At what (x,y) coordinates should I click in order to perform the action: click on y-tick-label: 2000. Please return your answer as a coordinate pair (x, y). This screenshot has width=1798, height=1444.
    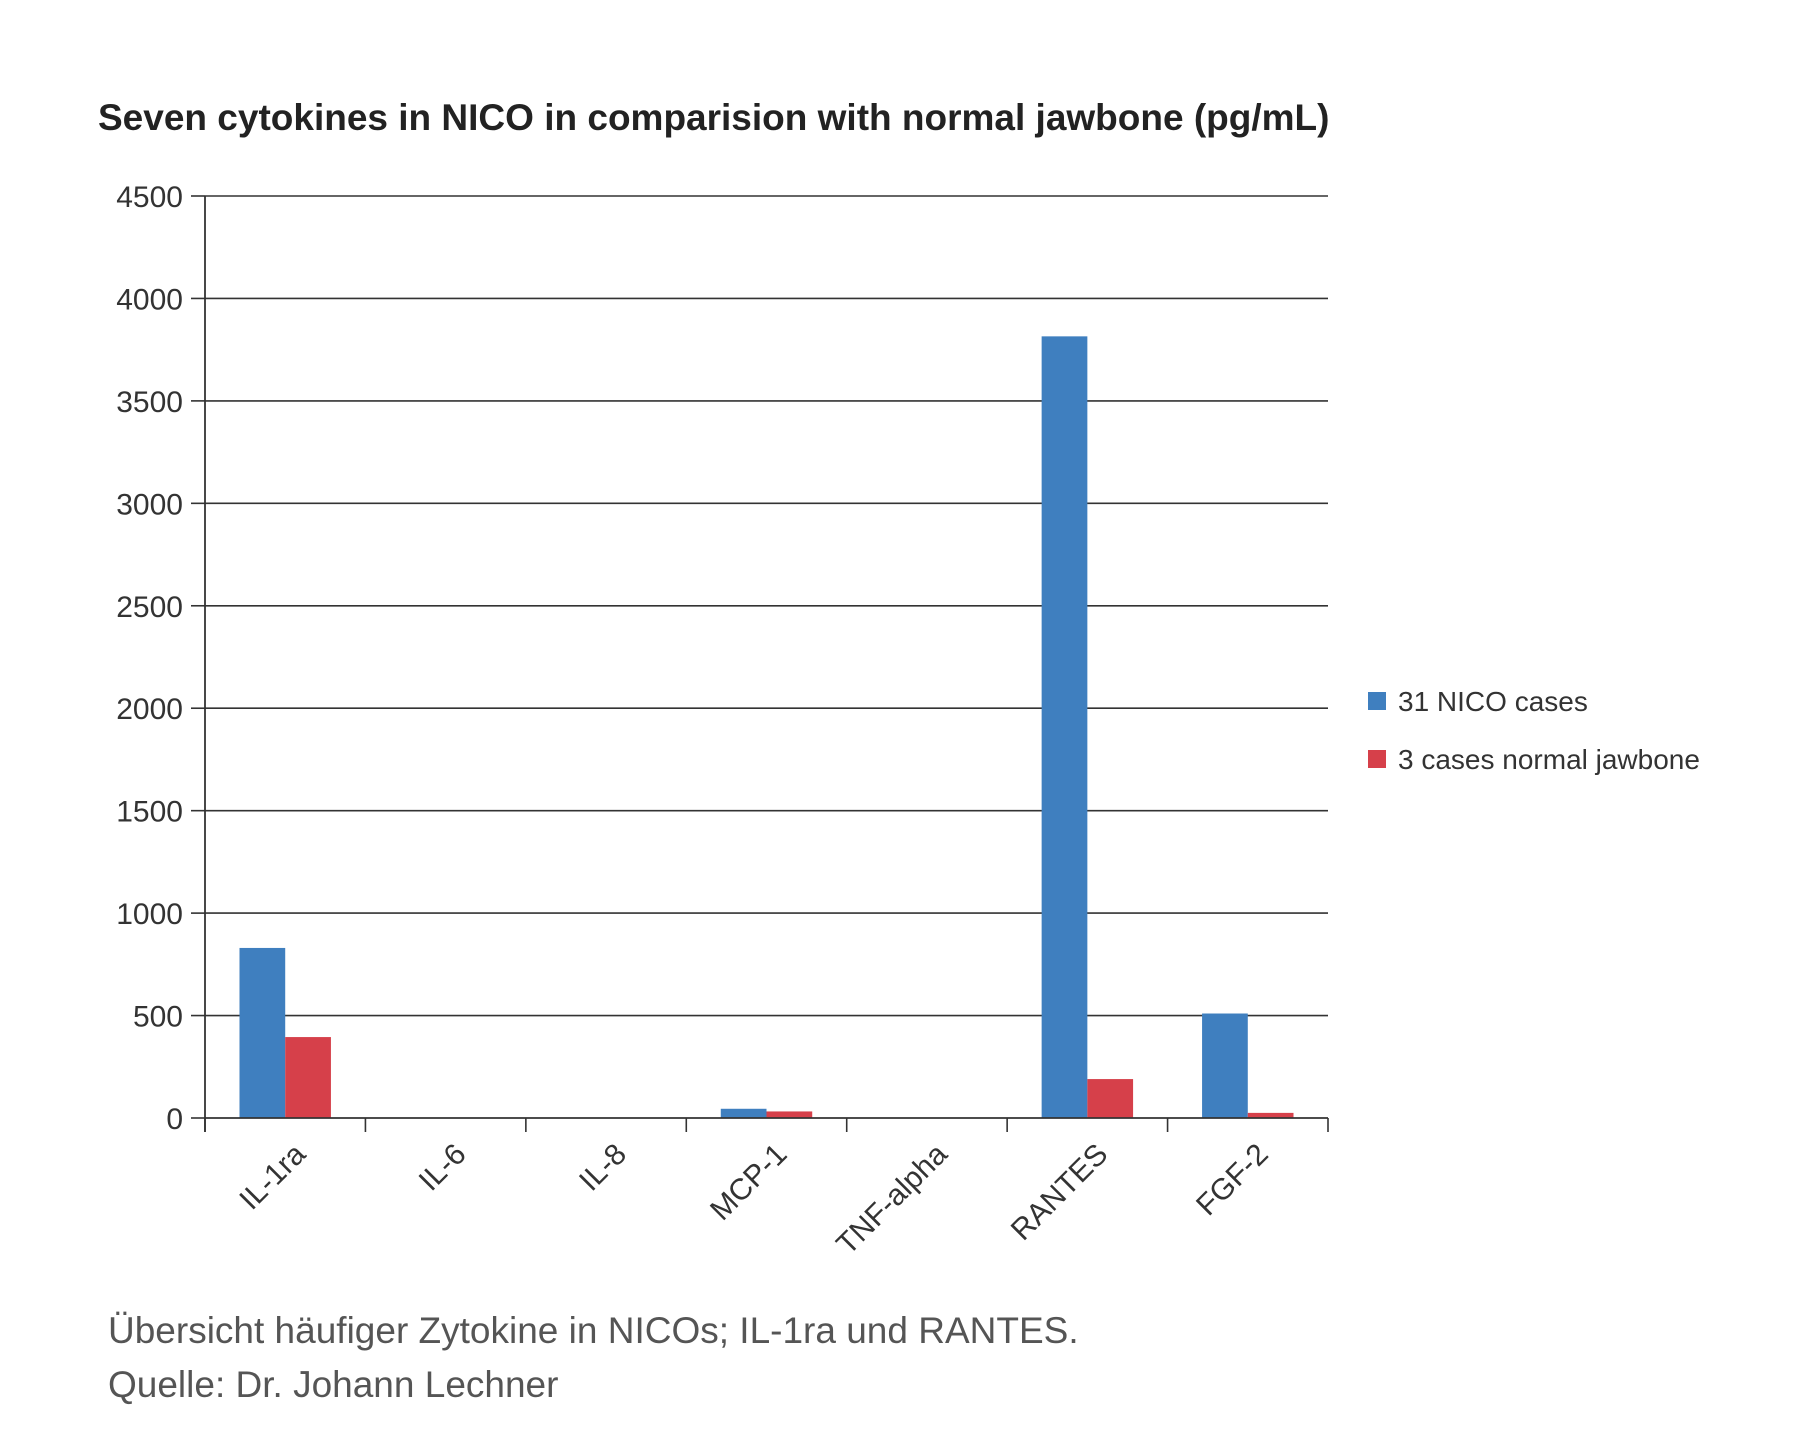
    Looking at the image, I should click on (149, 709).